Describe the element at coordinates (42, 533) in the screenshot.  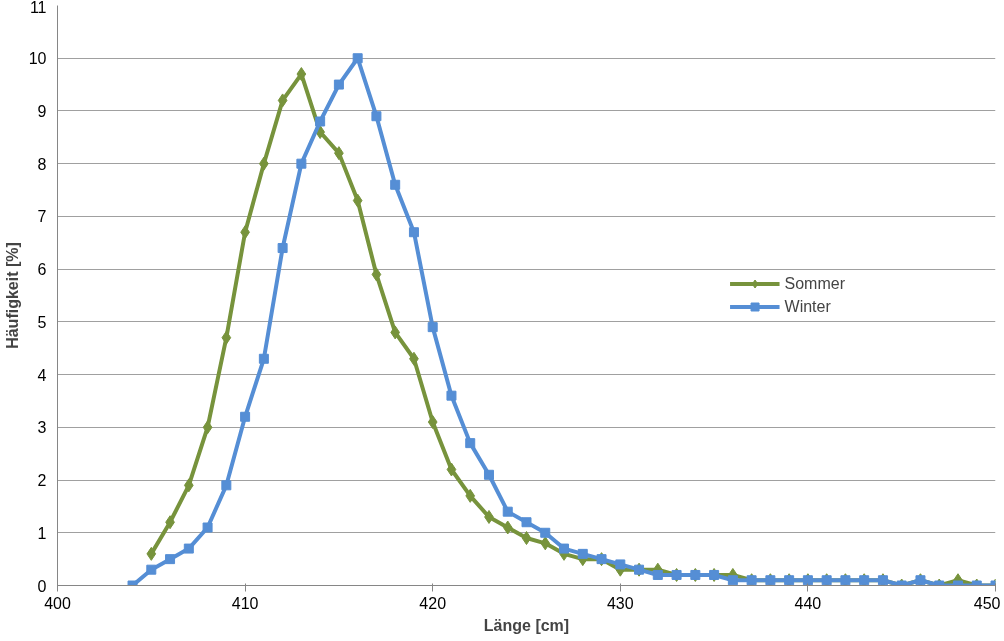
I see `y-tick-label: 1` at that location.